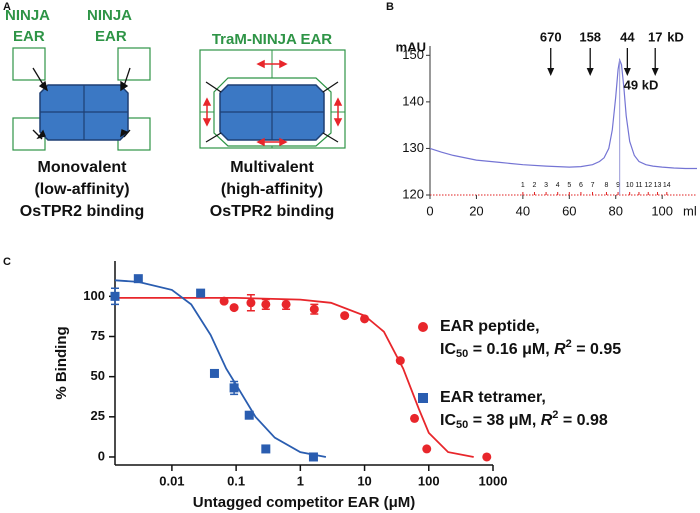 Image resolution: width=700 pixels, height=513 pixels. Describe the element at coordinates (98, 335) in the screenshot. I see `y-tick-label: 75` at that location.